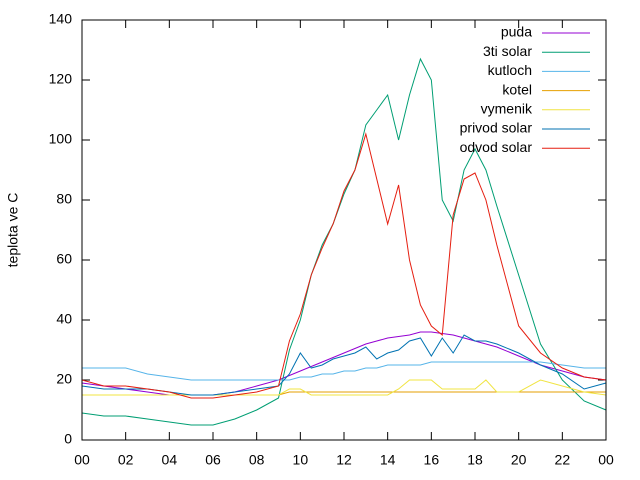 This screenshot has height=480, width=640. I want to click on legend-label: privod solar, so click(496, 128).